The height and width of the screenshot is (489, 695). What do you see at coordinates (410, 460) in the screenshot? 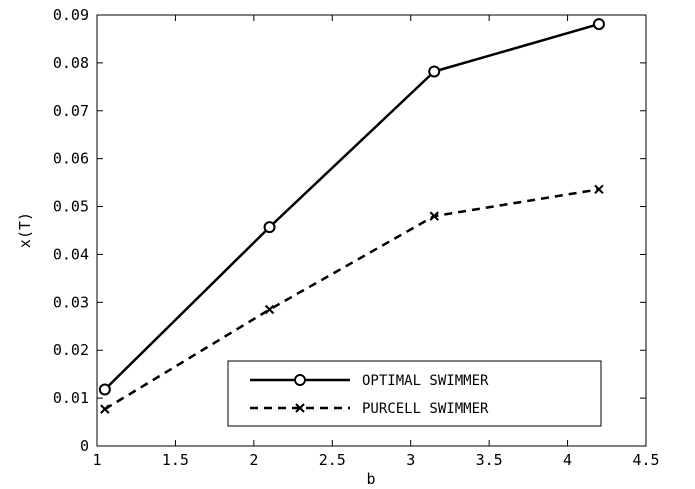
I see `x-tick-label: 3` at bounding box center [410, 460].